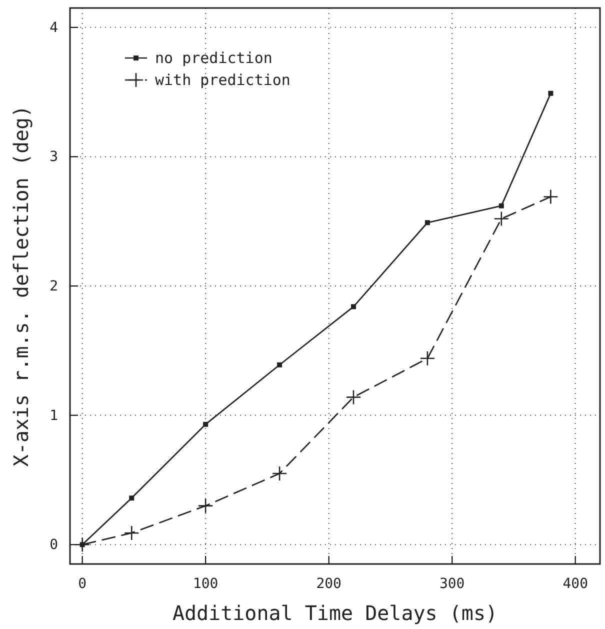 Image resolution: width=605 pixels, height=629 pixels. Describe the element at coordinates (82, 584) in the screenshot. I see `x-tick-label: 0` at that location.